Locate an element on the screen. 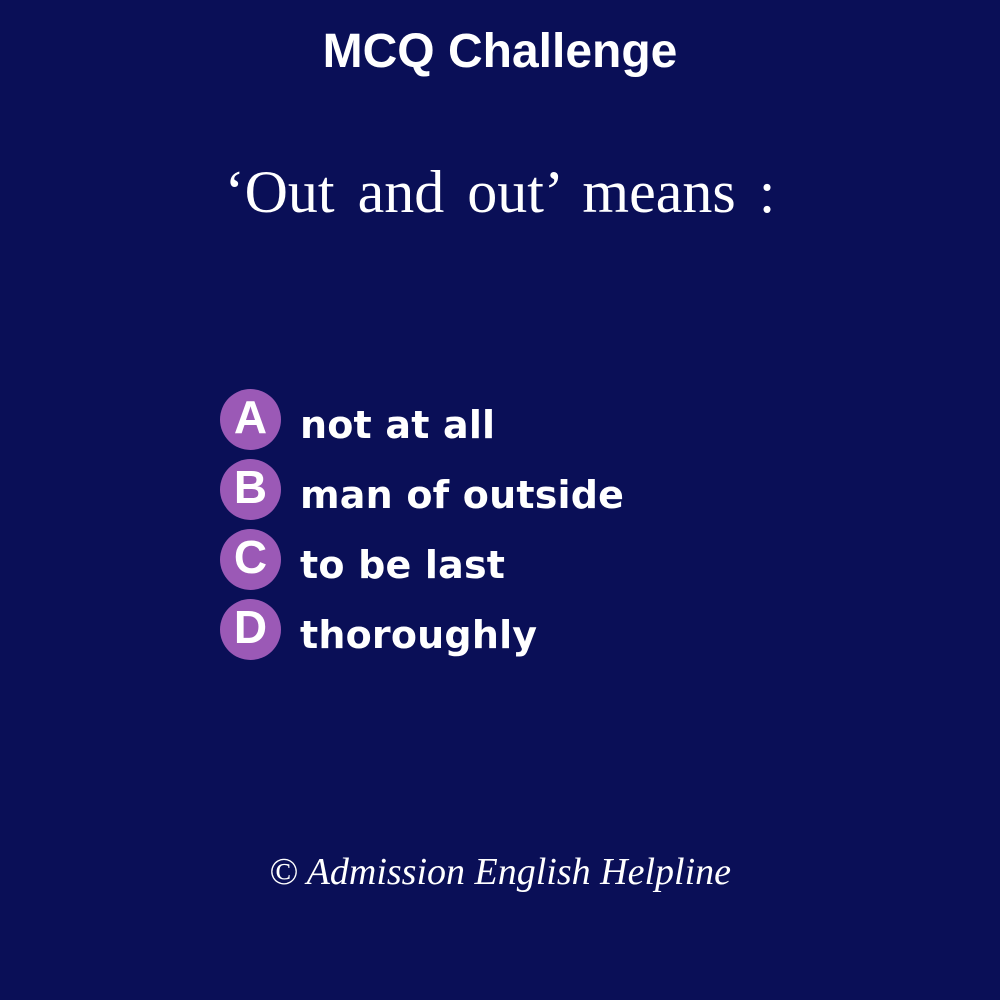 The width and height of the screenshot is (1000, 1000). option-a-label: not at all is located at coordinates (398, 425).